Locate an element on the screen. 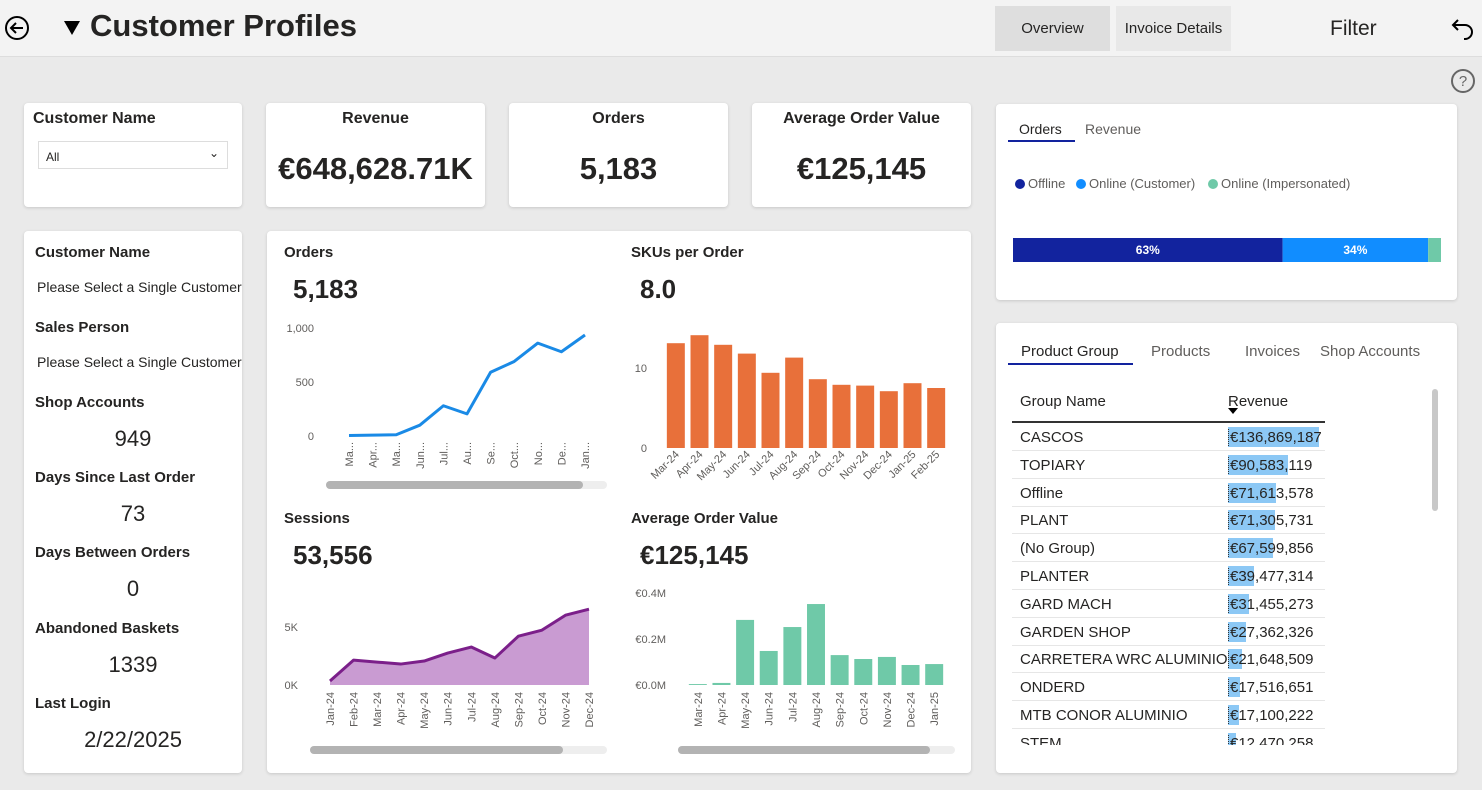 This screenshot has width=1482, height=790. cell: €27,362,326 is located at coordinates (1271, 632).